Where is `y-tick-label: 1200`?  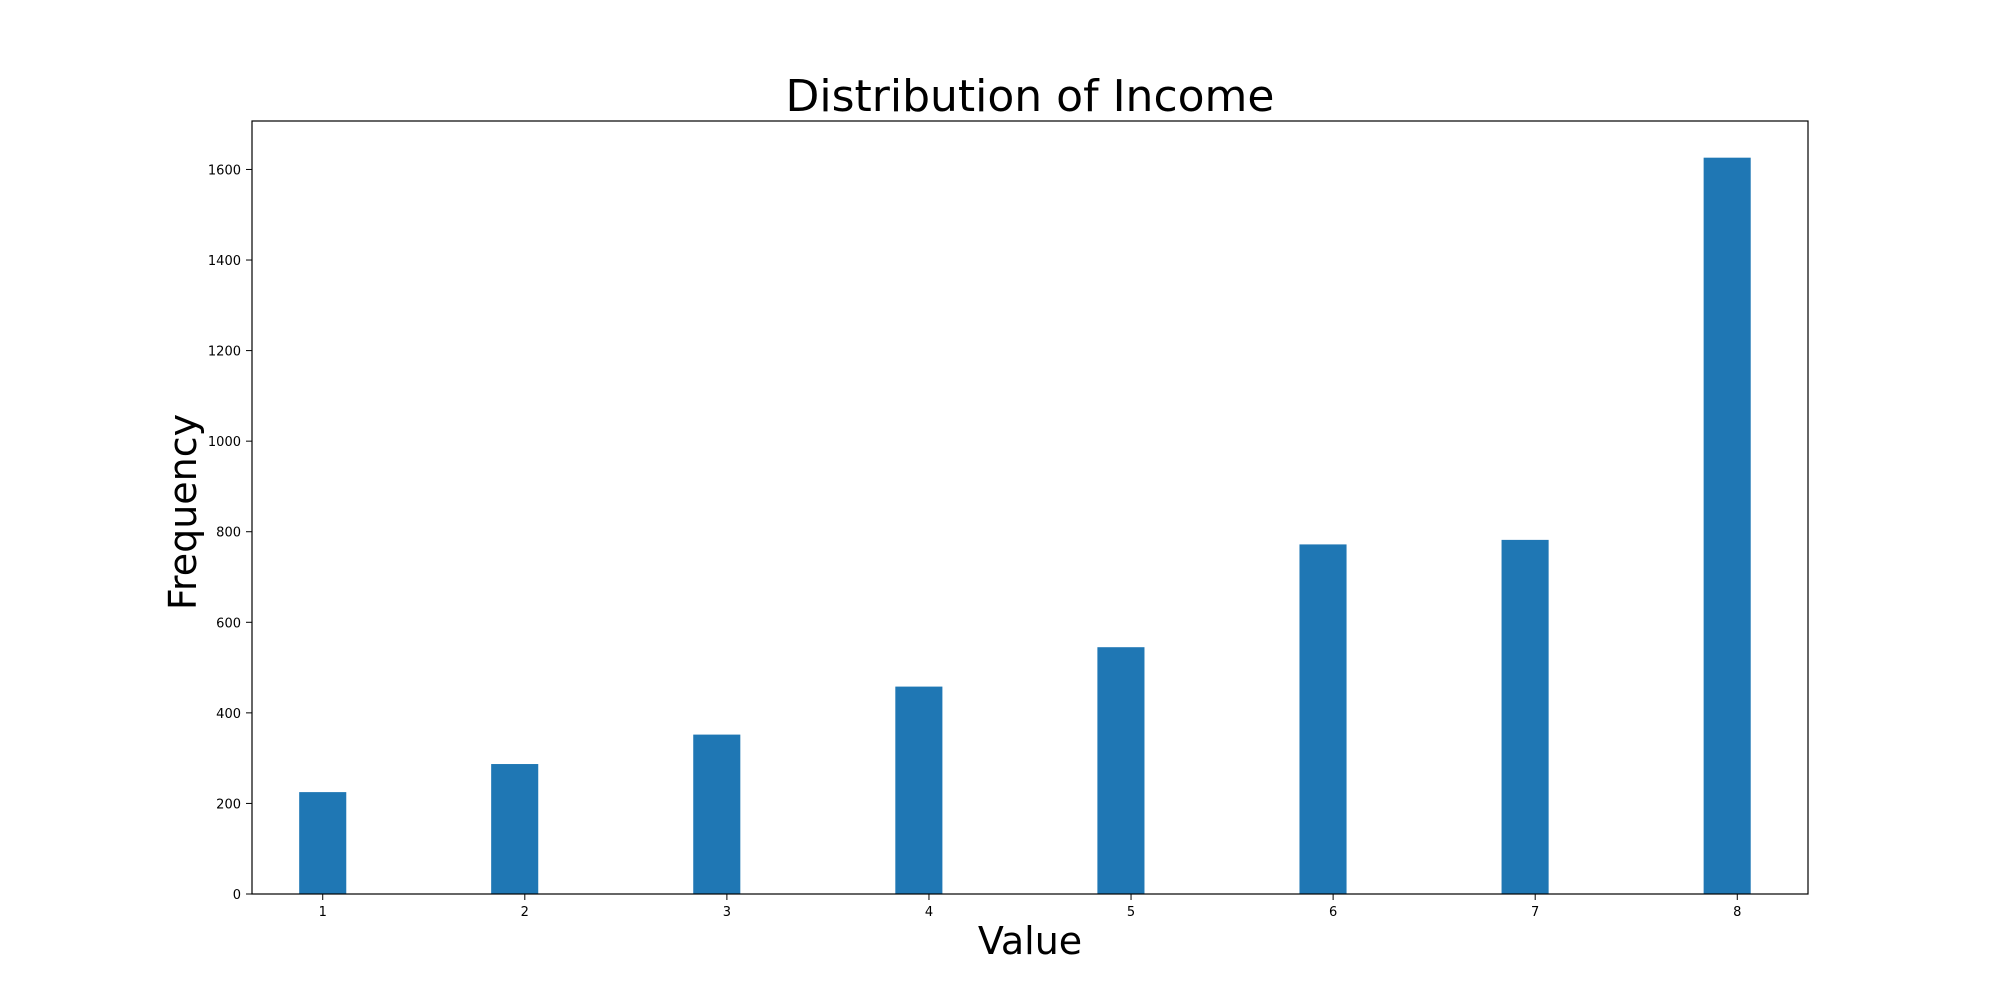
y-tick-label: 1200 is located at coordinates (224, 352).